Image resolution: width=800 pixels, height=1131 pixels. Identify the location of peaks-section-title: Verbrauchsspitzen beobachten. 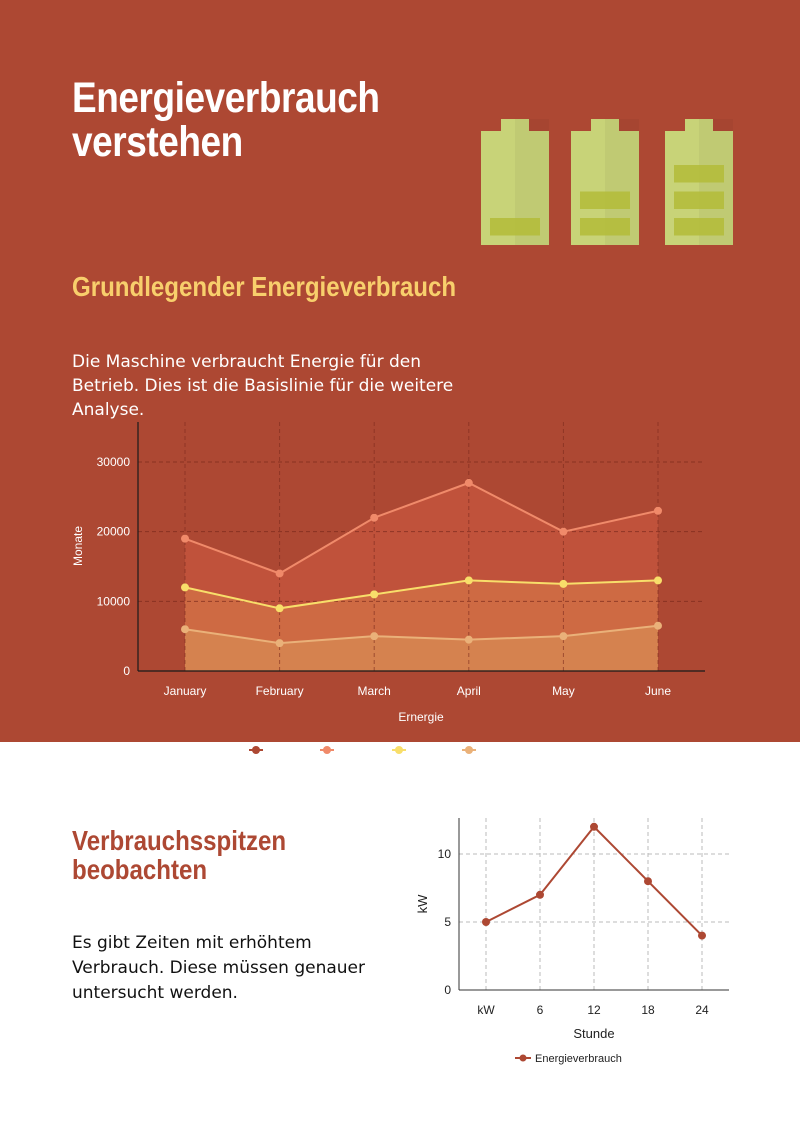
(201, 855).